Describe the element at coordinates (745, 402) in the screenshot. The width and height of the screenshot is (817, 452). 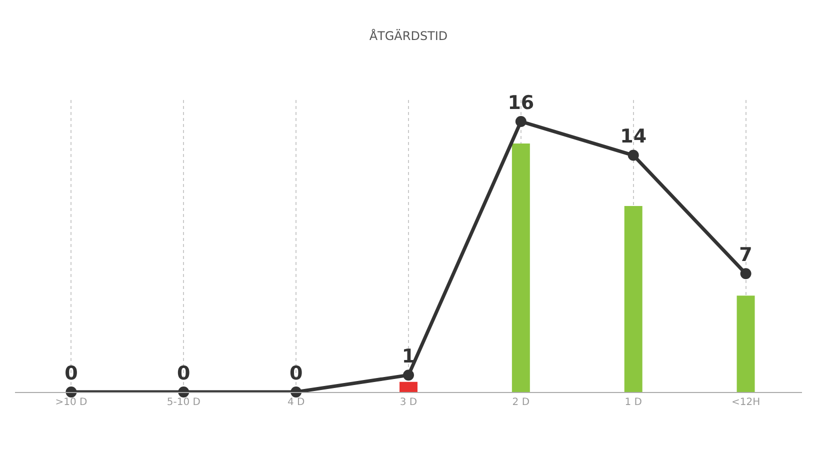
I see `x-tick-label: <12H` at that location.